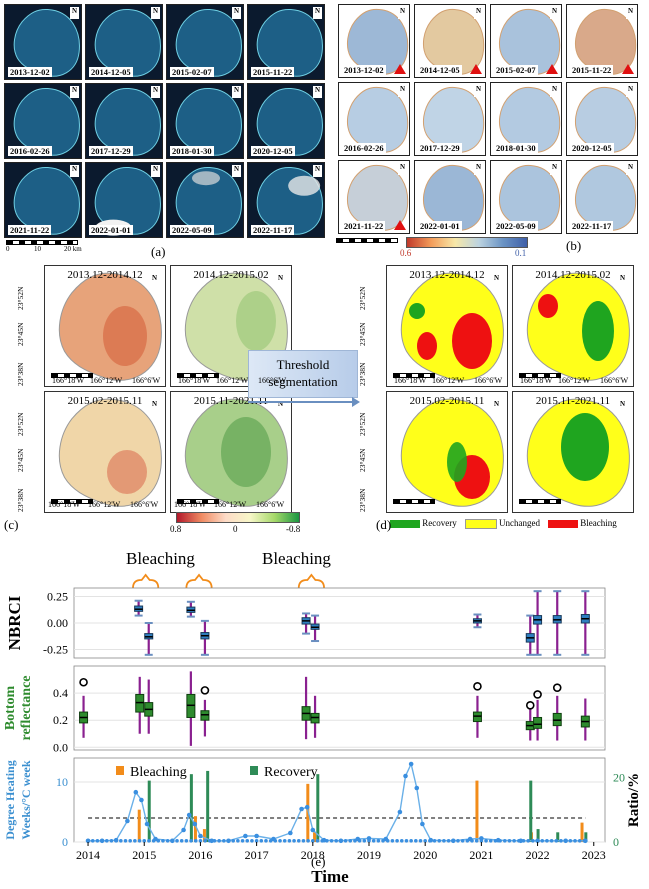 The height and width of the screenshot is (889, 649). Describe the element at coordinates (362, 374) in the screenshot. I see `lat-label: 23°38N` at that location.